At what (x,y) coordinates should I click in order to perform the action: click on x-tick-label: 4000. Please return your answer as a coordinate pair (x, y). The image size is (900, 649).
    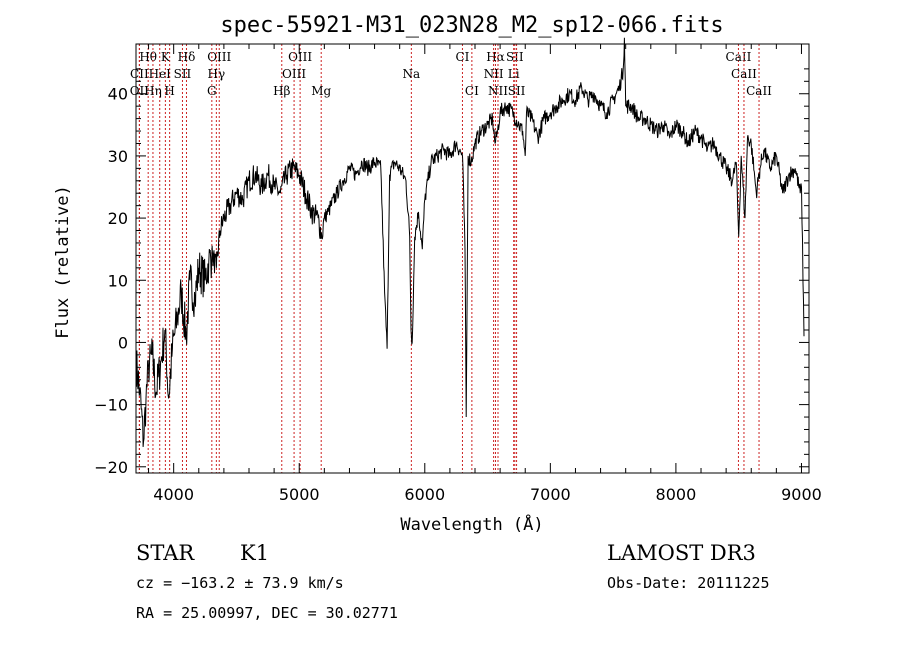
    Looking at the image, I should click on (173, 494).